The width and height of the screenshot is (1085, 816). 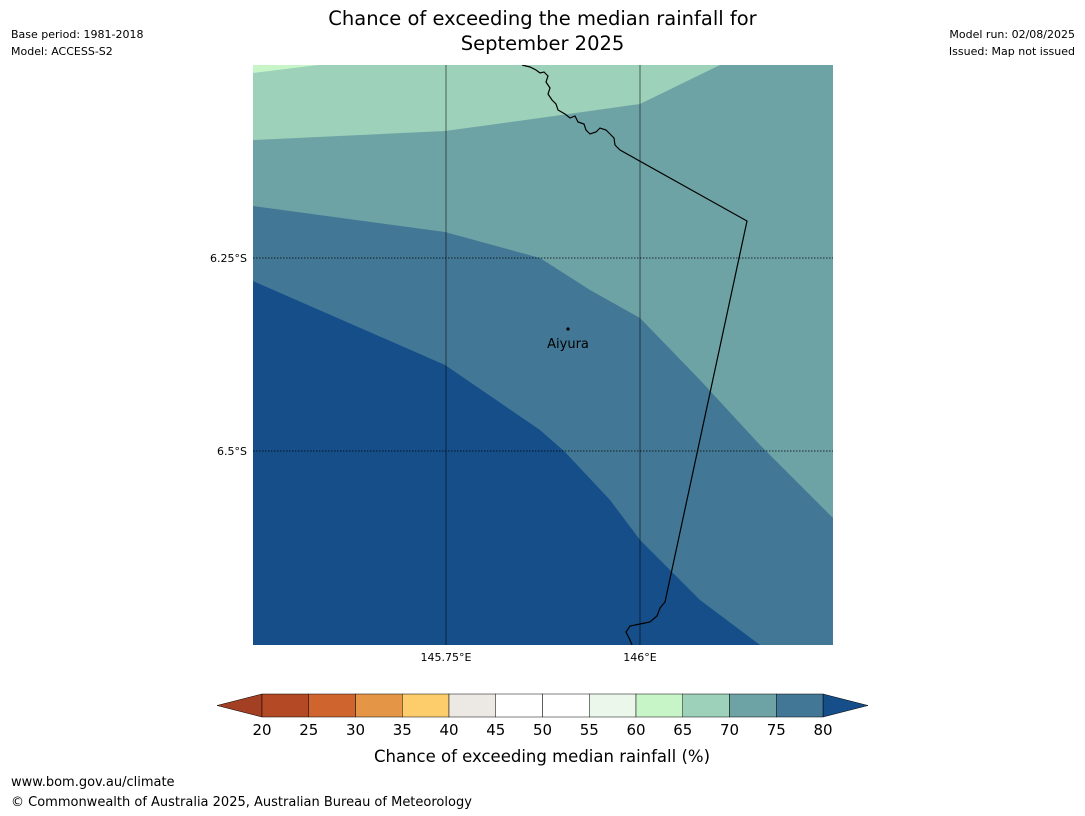 I want to click on aiyura-marker, so click(x=568, y=329).